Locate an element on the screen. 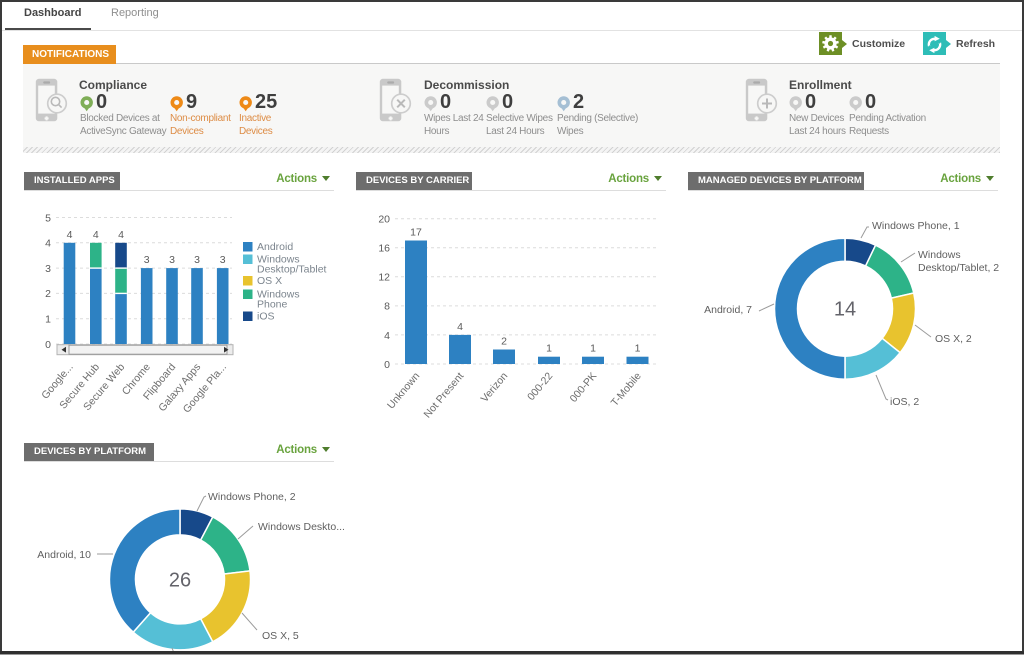  svg-text: Phone is located at coordinates (272, 304).